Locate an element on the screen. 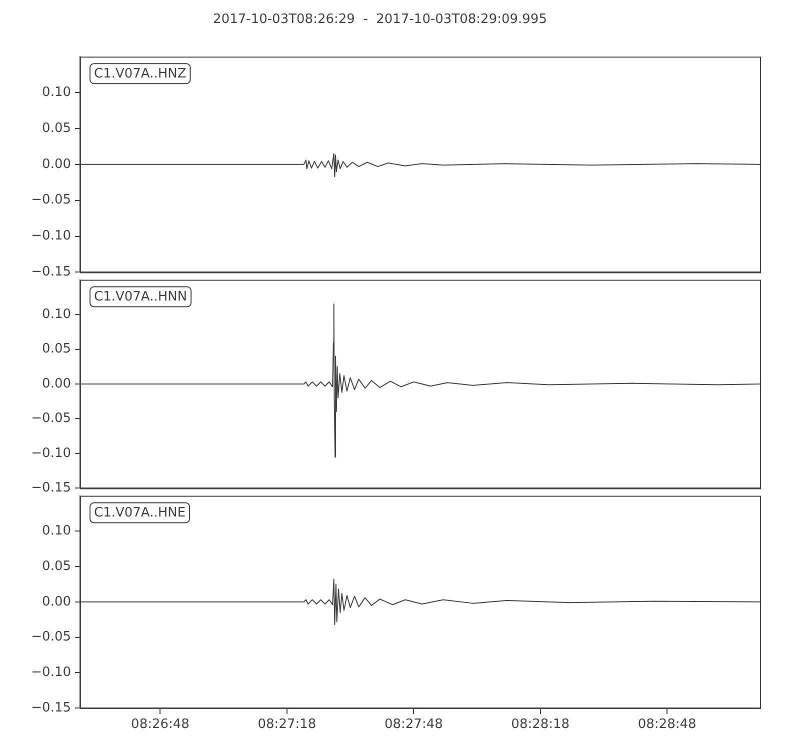 The image size is (800, 750). x-tick-label: 08:26:48 is located at coordinates (160, 724).